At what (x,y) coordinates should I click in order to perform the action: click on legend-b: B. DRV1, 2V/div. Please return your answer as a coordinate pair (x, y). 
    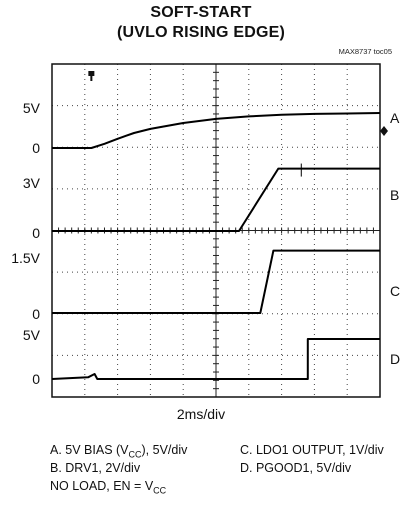
    Looking at the image, I should click on (95, 468).